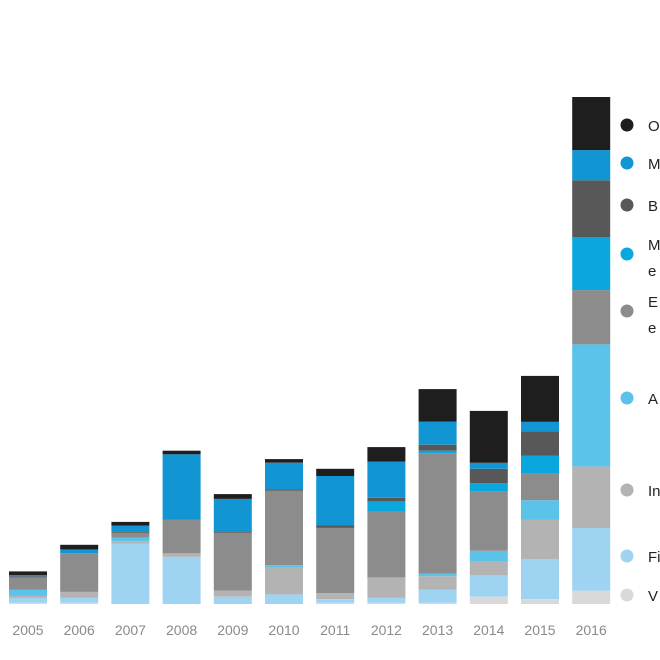 This screenshot has width=660, height=660. Describe the element at coordinates (283, 630) in the screenshot. I see `x-tick-label: 2010` at that location.